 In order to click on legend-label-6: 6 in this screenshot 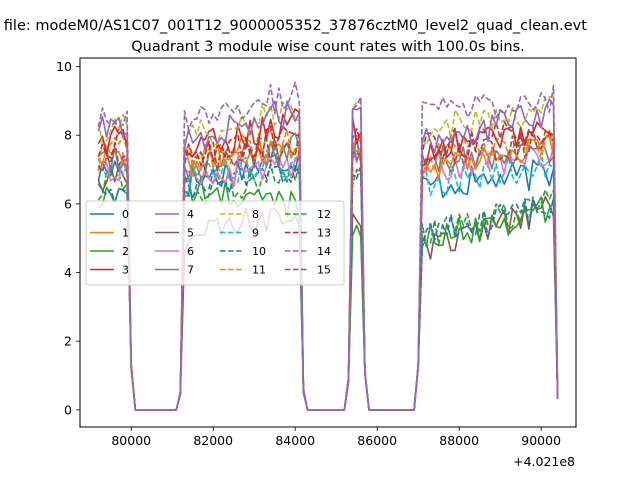, I will do `click(190, 251)`.